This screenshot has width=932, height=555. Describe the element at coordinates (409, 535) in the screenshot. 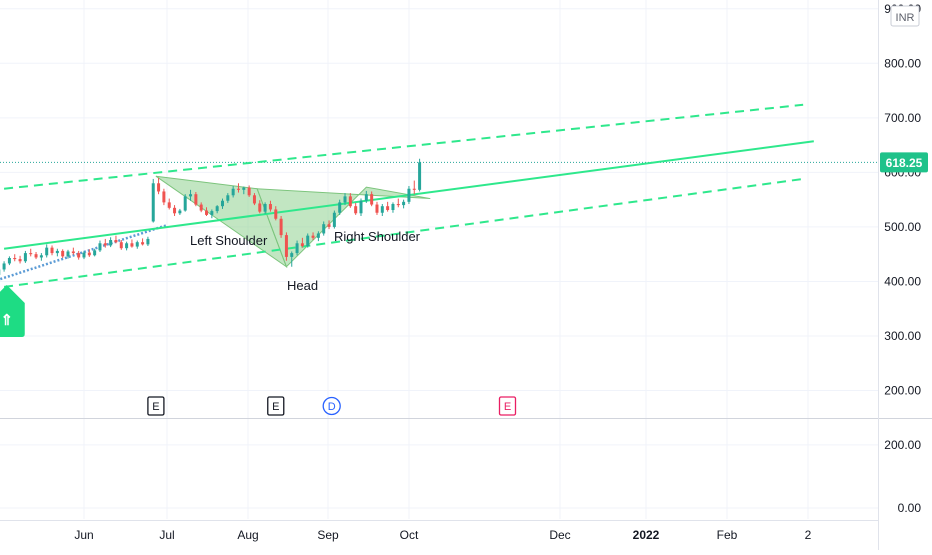

I see `time-axis-tick-label: Oct` at that location.